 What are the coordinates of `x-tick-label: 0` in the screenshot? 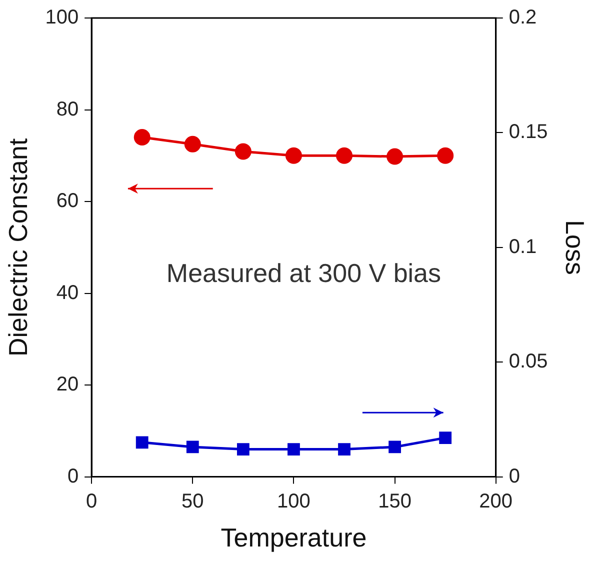 It's located at (92, 501).